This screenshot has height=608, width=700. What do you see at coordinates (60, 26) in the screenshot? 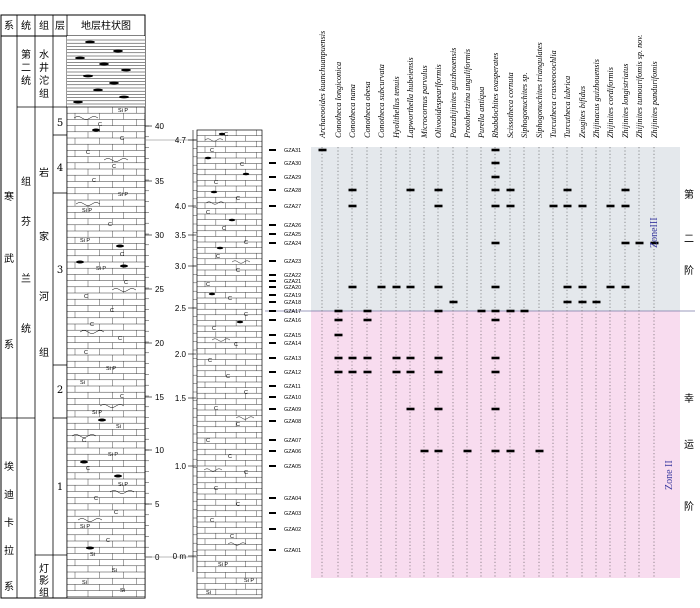
I see `header-bed: 层` at bounding box center [60, 26].